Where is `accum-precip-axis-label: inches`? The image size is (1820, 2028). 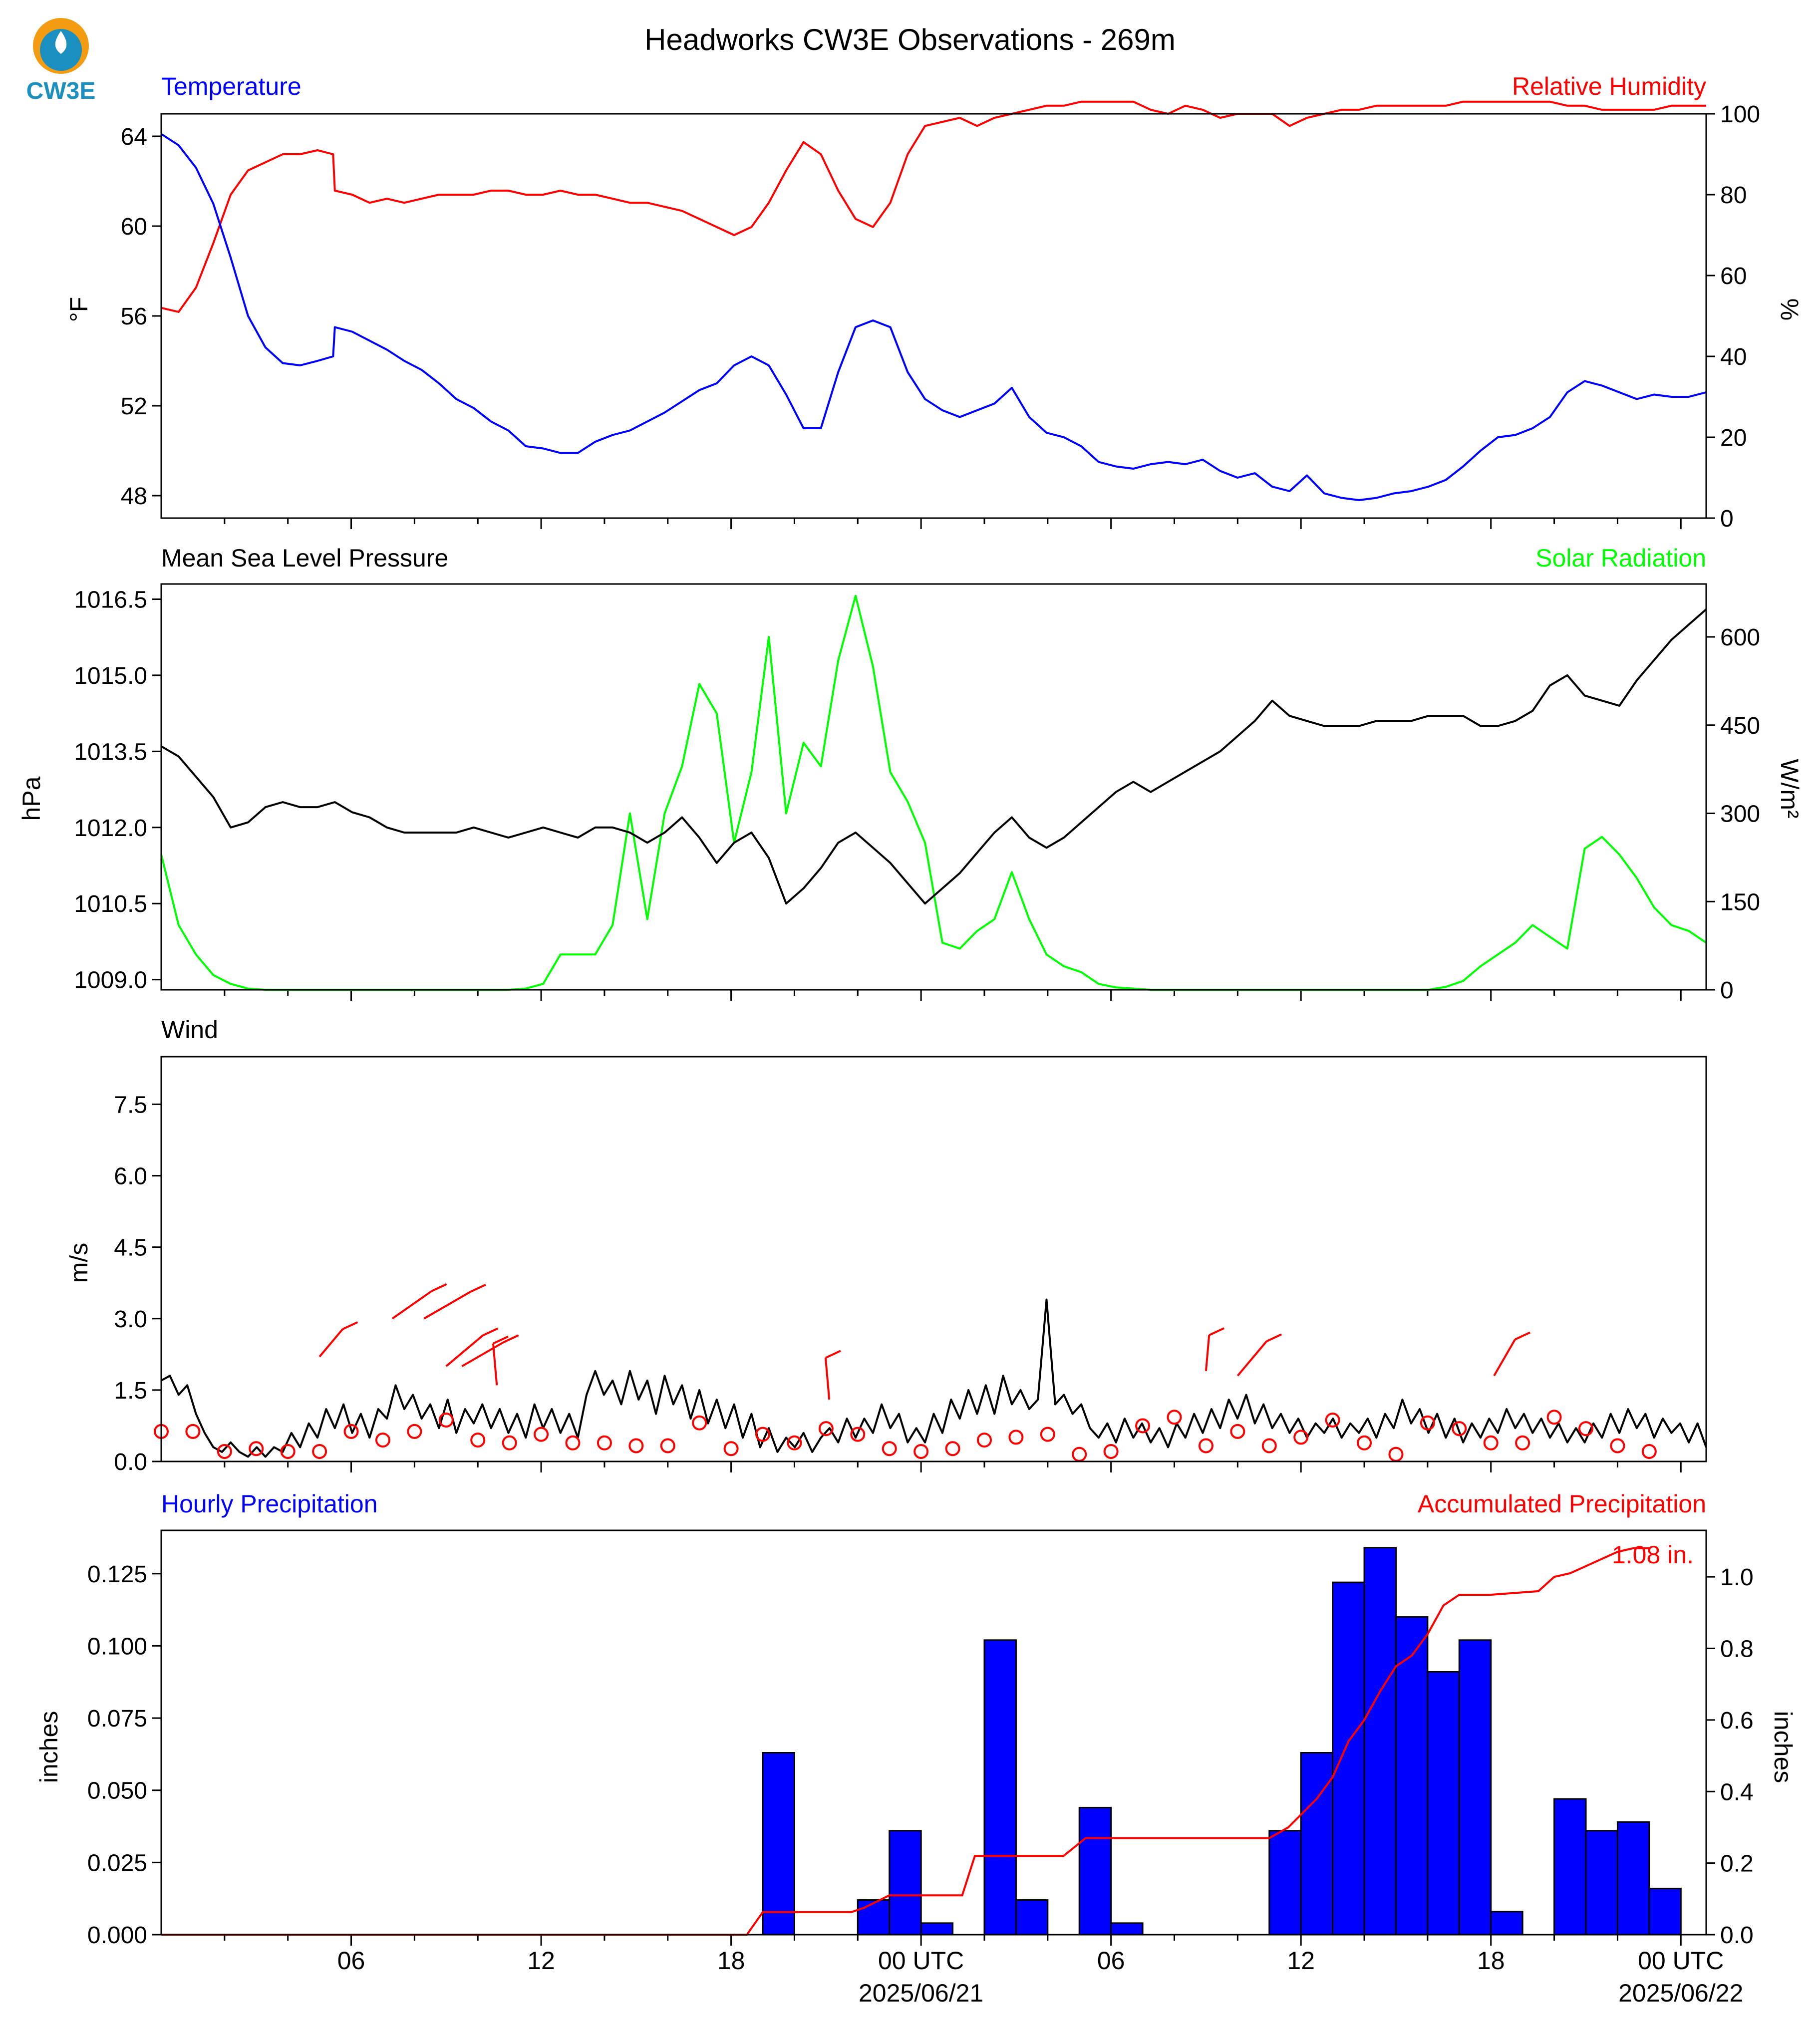
accum-precip-axis-label: inches is located at coordinates (1783, 1747).